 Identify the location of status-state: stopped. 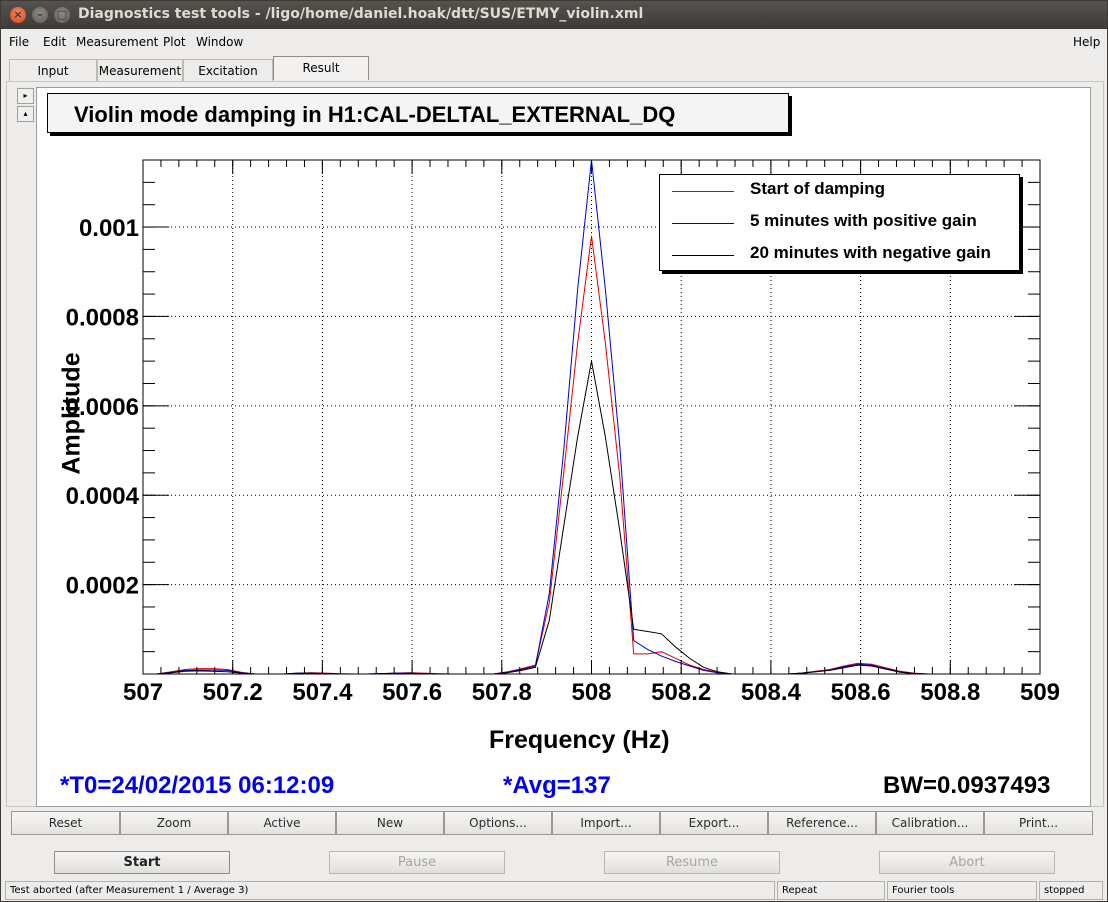
(1071, 890).